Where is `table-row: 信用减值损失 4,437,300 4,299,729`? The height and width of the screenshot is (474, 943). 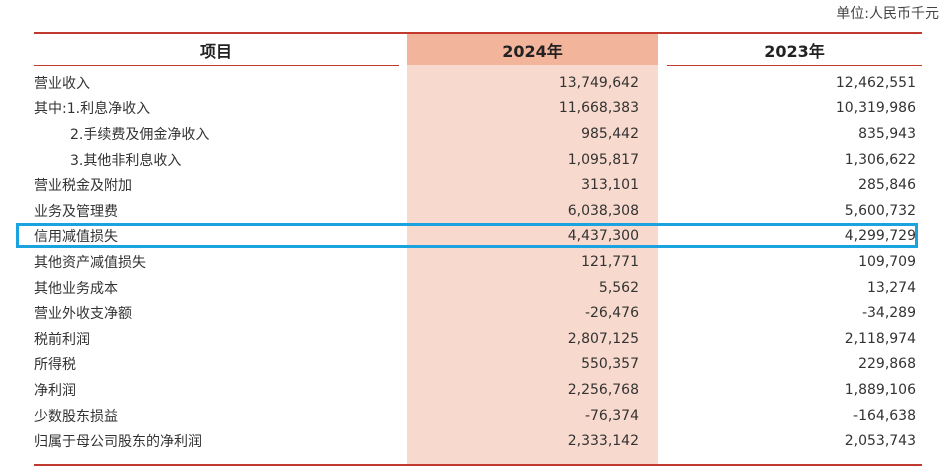
table-row: 信用减值损失 4,437,300 4,299,729 is located at coordinates (478, 237).